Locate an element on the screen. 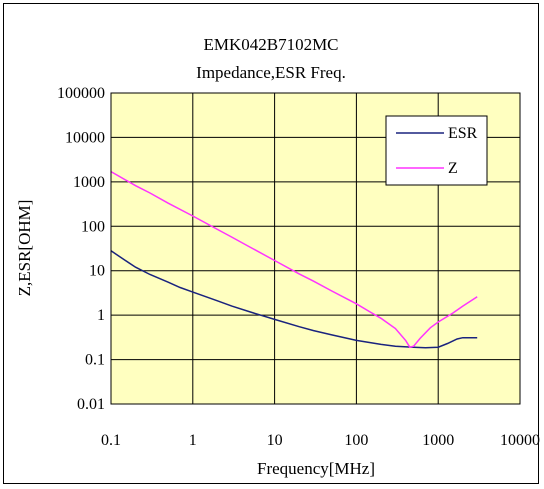 This screenshot has height=489, width=544. x-tick-label: 1000 is located at coordinates (438, 440).